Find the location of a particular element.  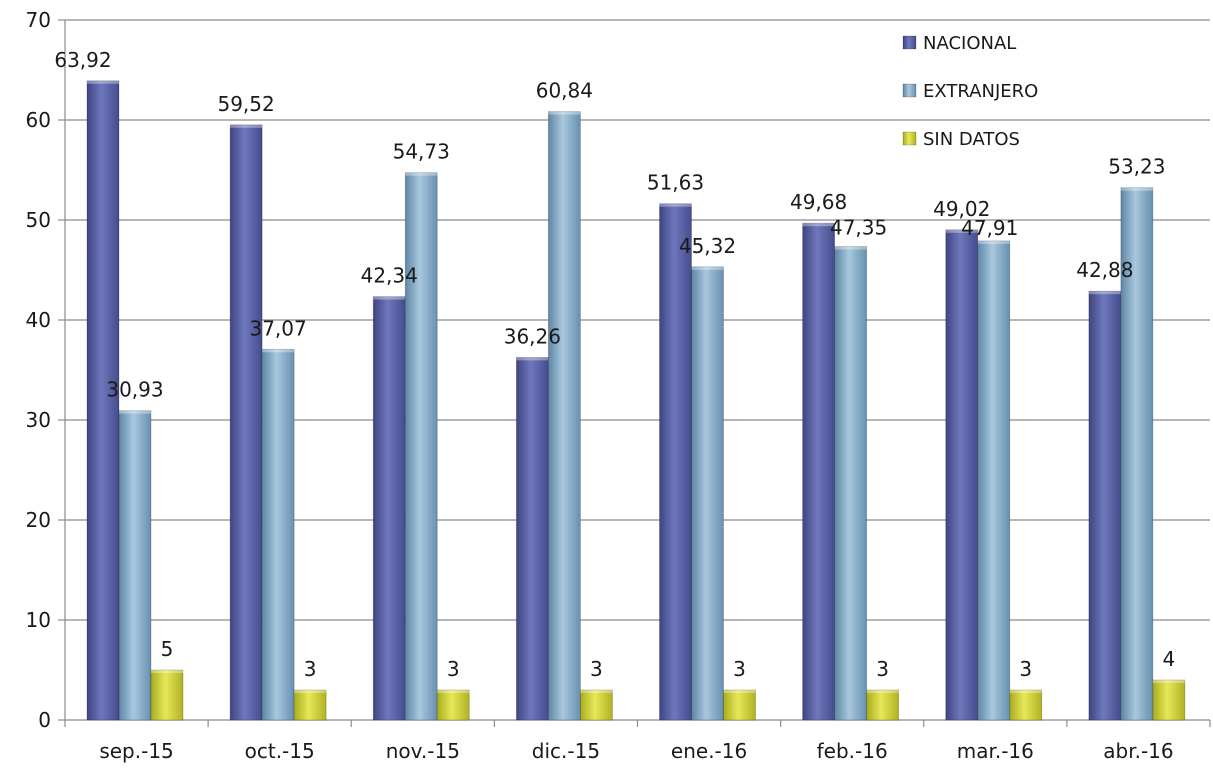

legend-label: NACIONAL is located at coordinates (969, 43).